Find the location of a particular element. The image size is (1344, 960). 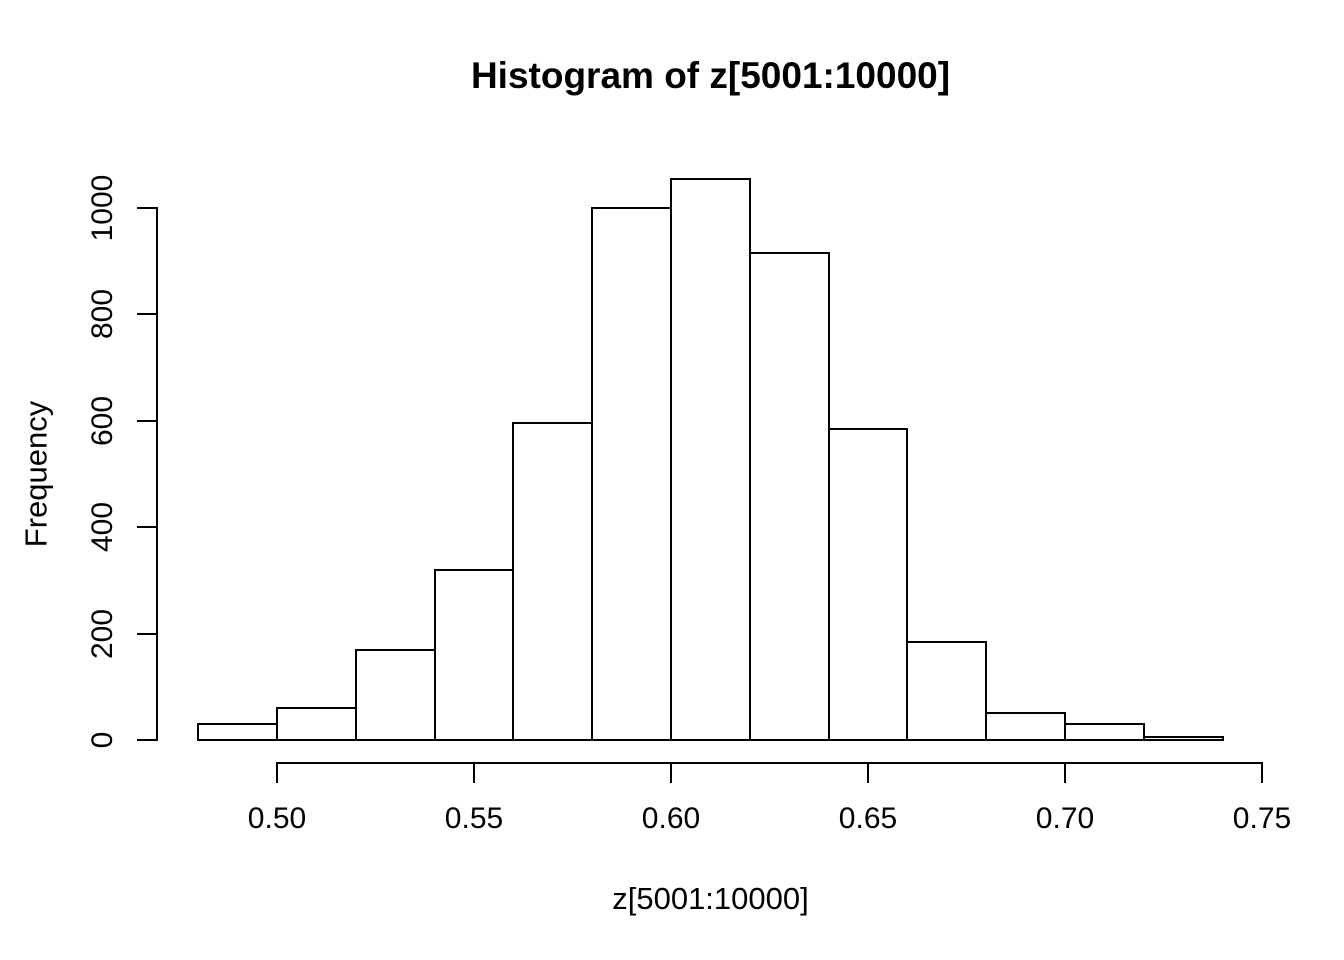

y-axis-tick-label: 800 is located at coordinates (102, 314).